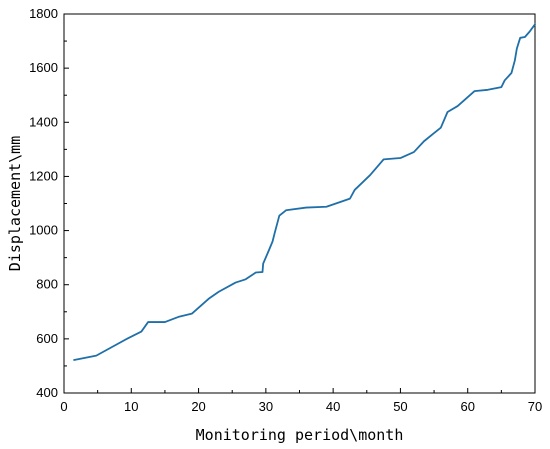 Image resolution: width=550 pixels, height=449 pixels. What do you see at coordinates (43, 121) in the screenshot?
I see `y-tick-label: 1400` at bounding box center [43, 121].